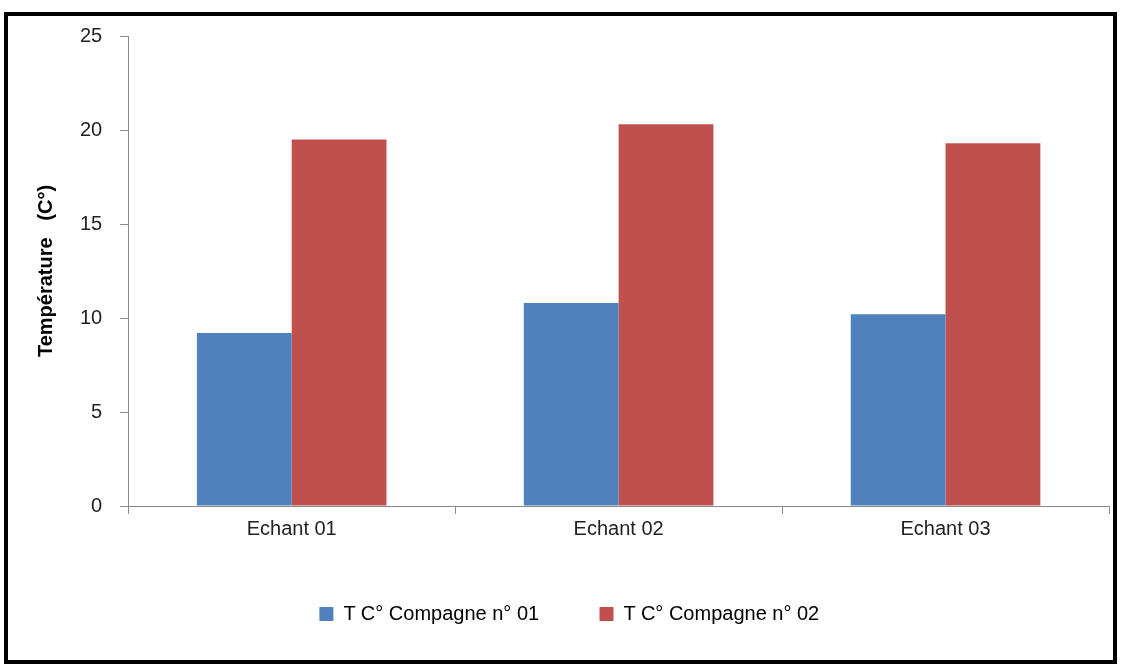 The width and height of the screenshot is (1129, 664). What do you see at coordinates (97, 410) in the screenshot?
I see `y-tick-label: 5` at bounding box center [97, 410].